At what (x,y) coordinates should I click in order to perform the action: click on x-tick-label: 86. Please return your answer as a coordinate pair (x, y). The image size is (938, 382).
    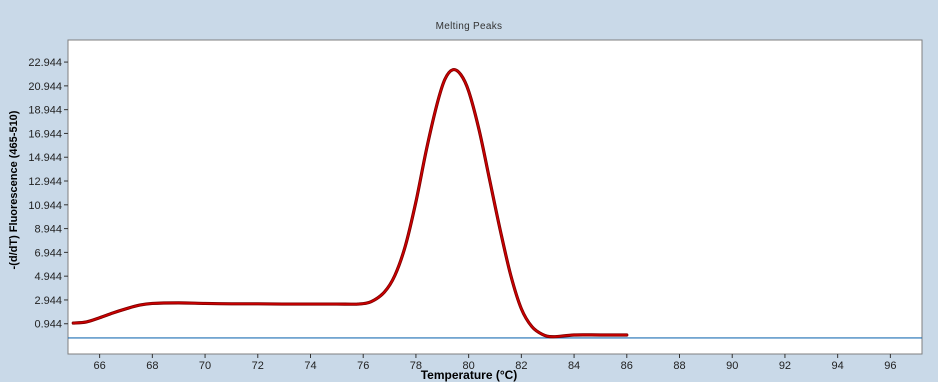
    Looking at the image, I should click on (627, 366).